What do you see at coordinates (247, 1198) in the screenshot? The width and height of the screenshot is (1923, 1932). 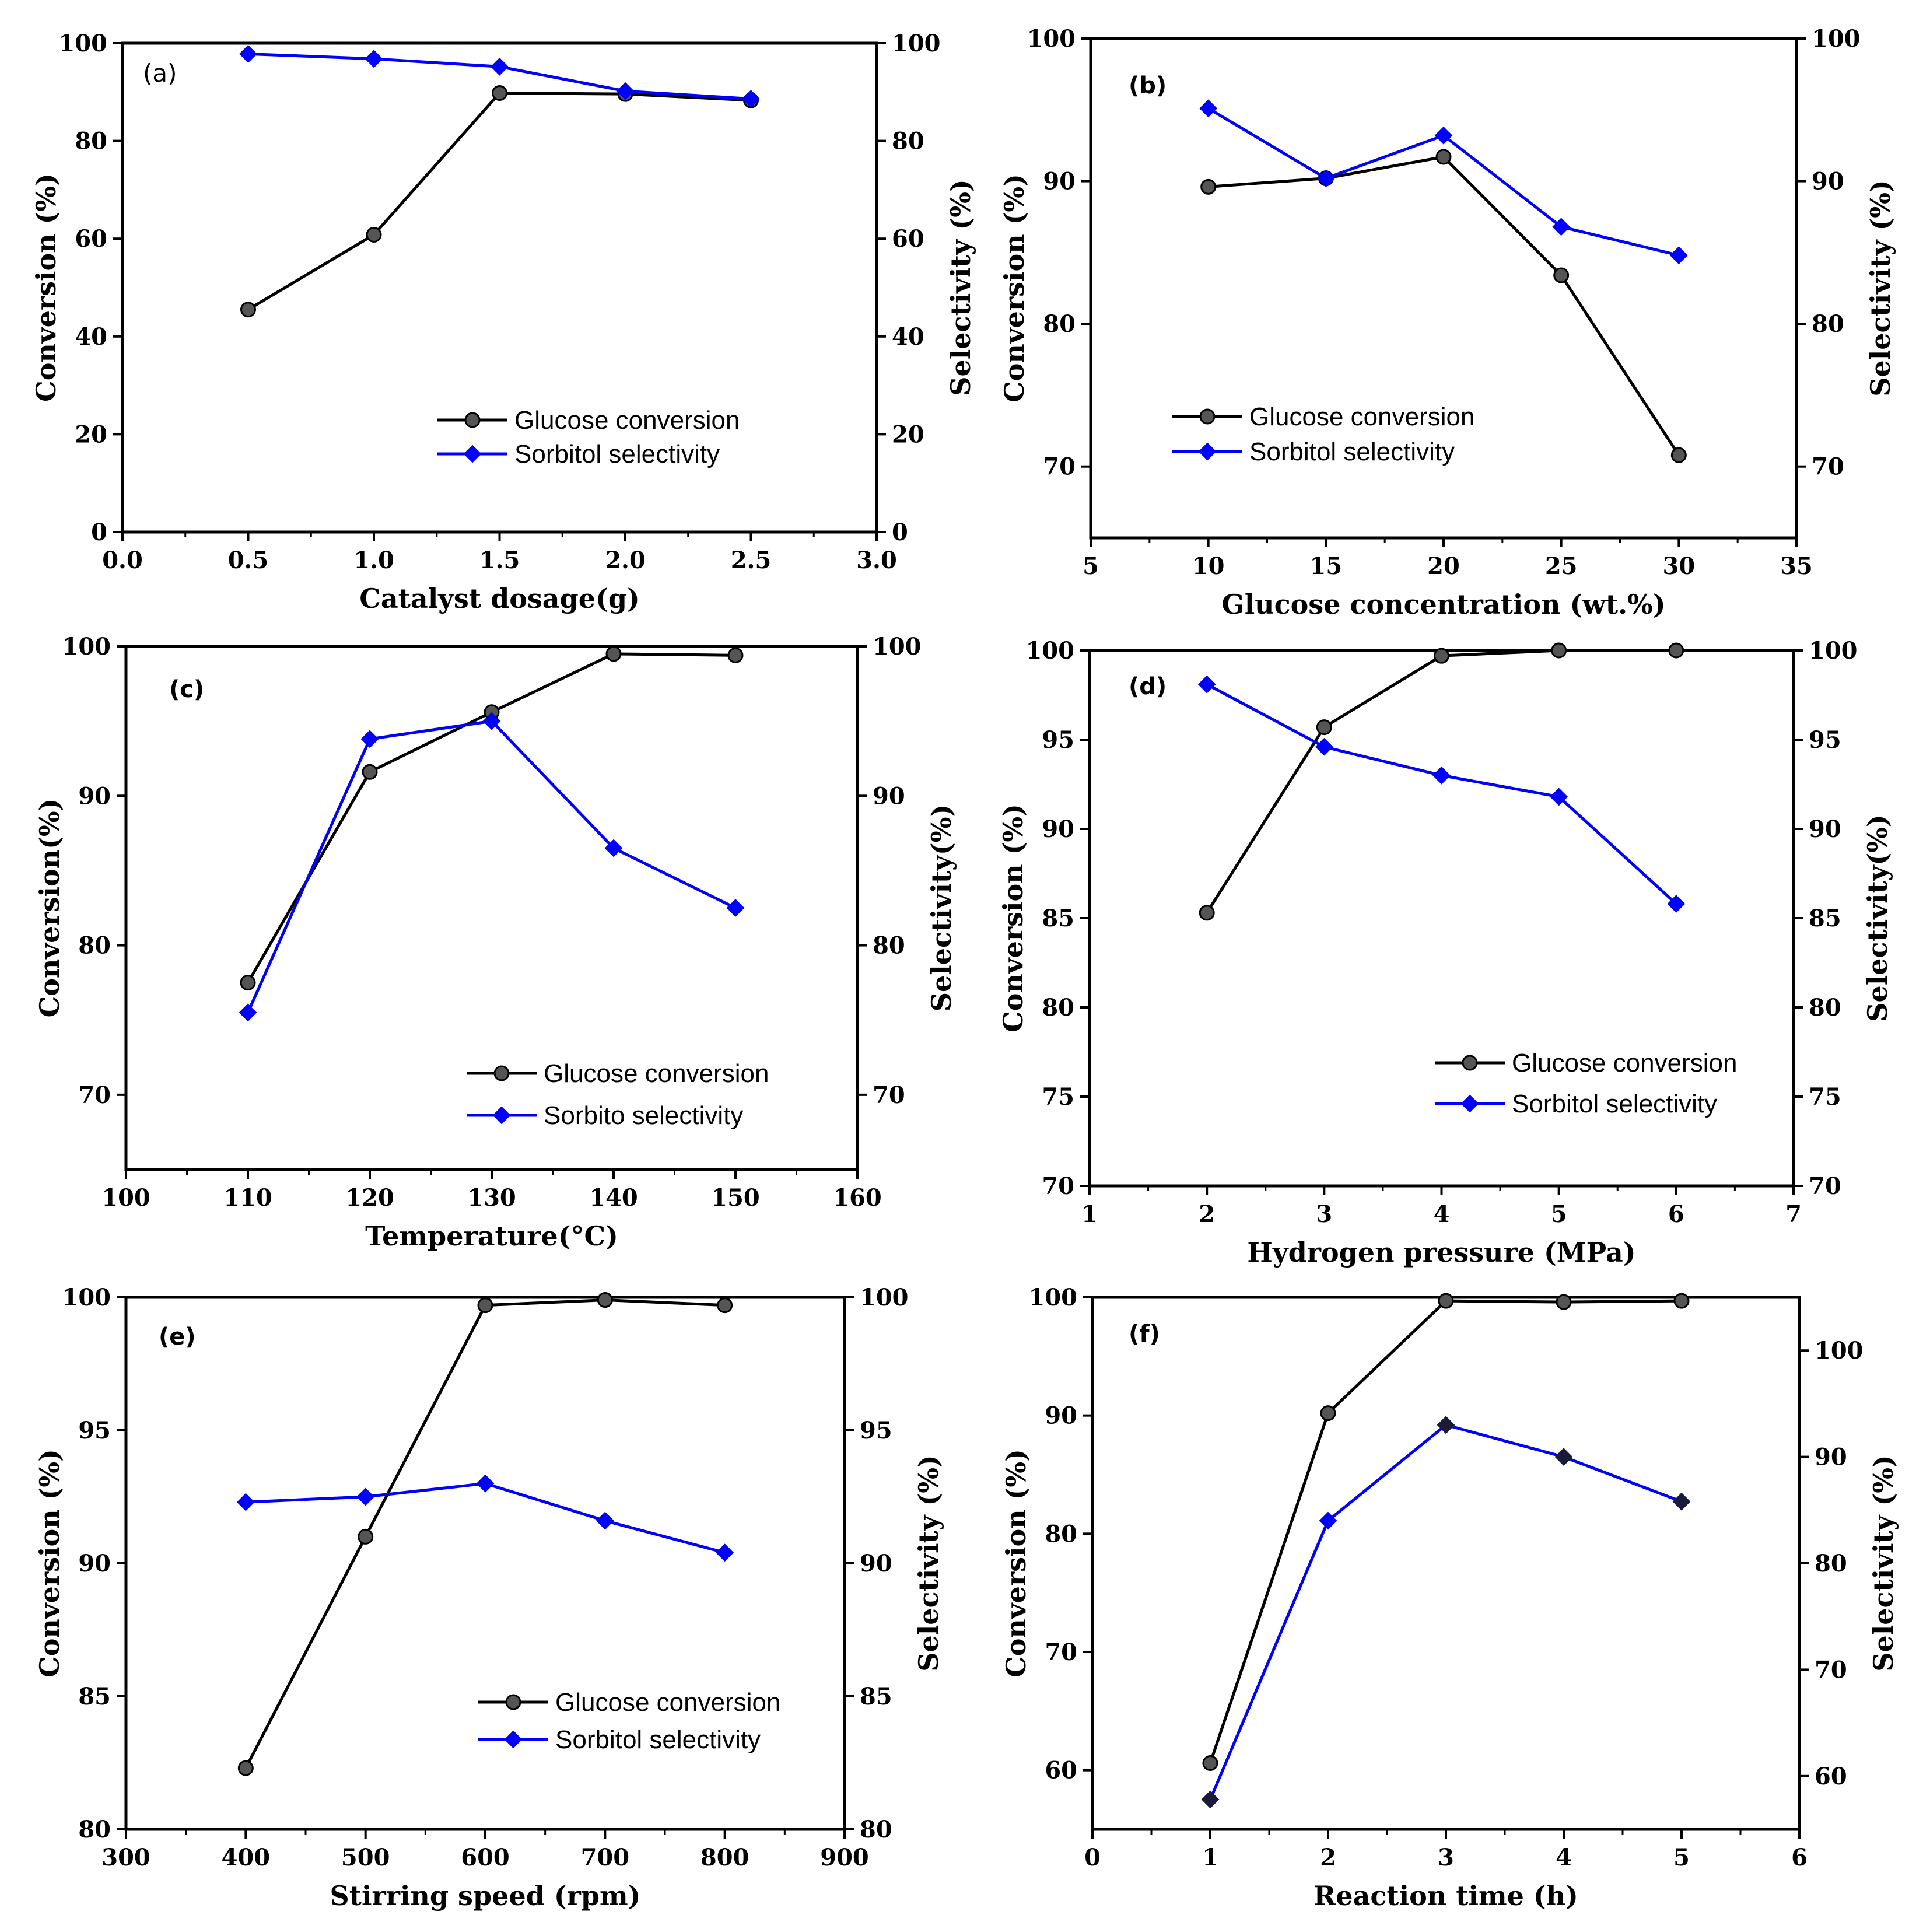 I see `panel-2-x-tick-label: 110` at bounding box center [247, 1198].